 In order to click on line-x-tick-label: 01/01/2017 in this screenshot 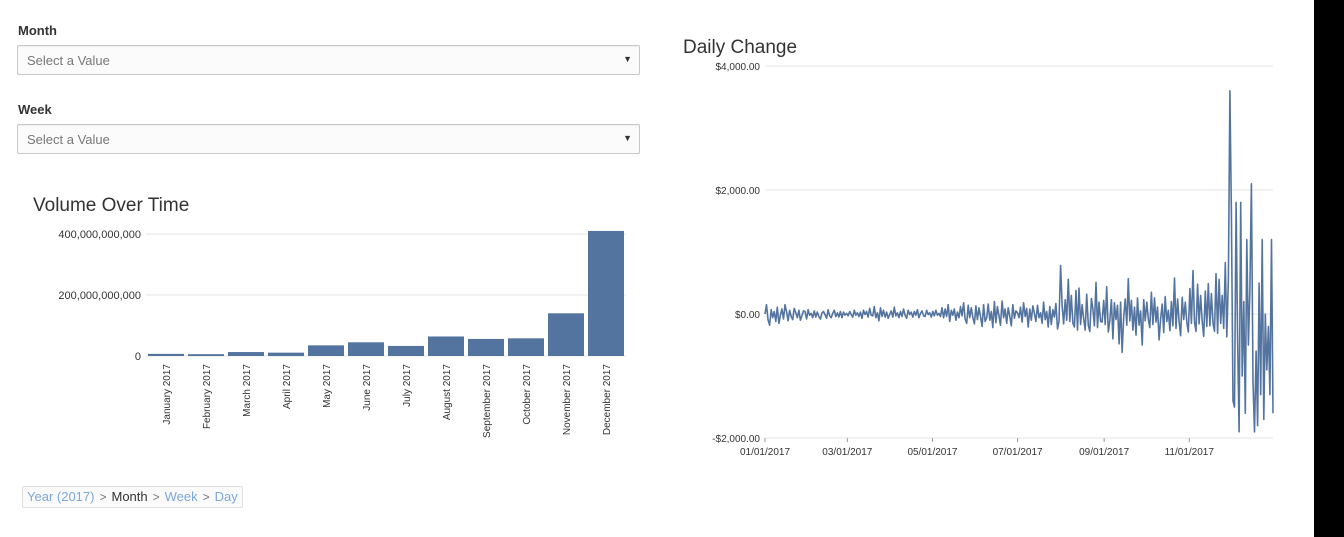, I will do `click(765, 452)`.